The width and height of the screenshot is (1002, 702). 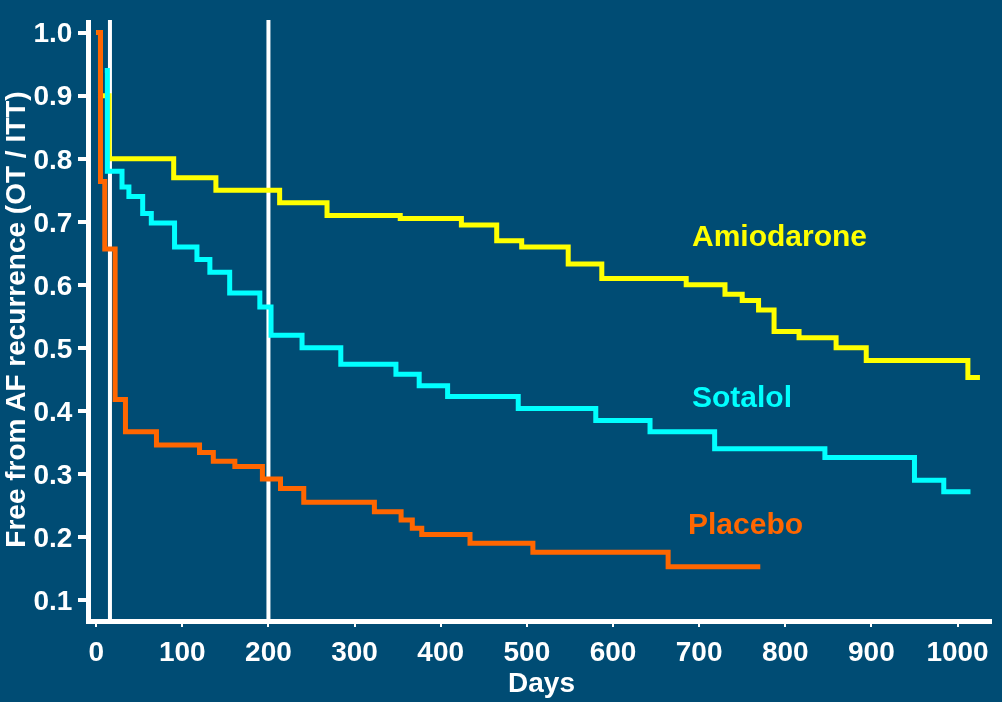 What do you see at coordinates (53, 348) in the screenshot?
I see `y-tick-label: 0.5` at bounding box center [53, 348].